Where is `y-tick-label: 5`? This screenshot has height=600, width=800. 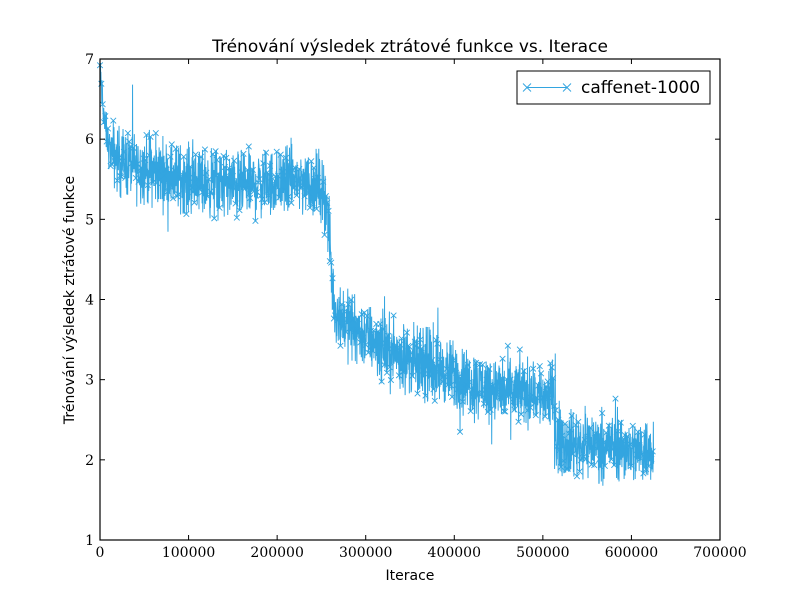 y-tick-label: 5 is located at coordinates (89, 220).